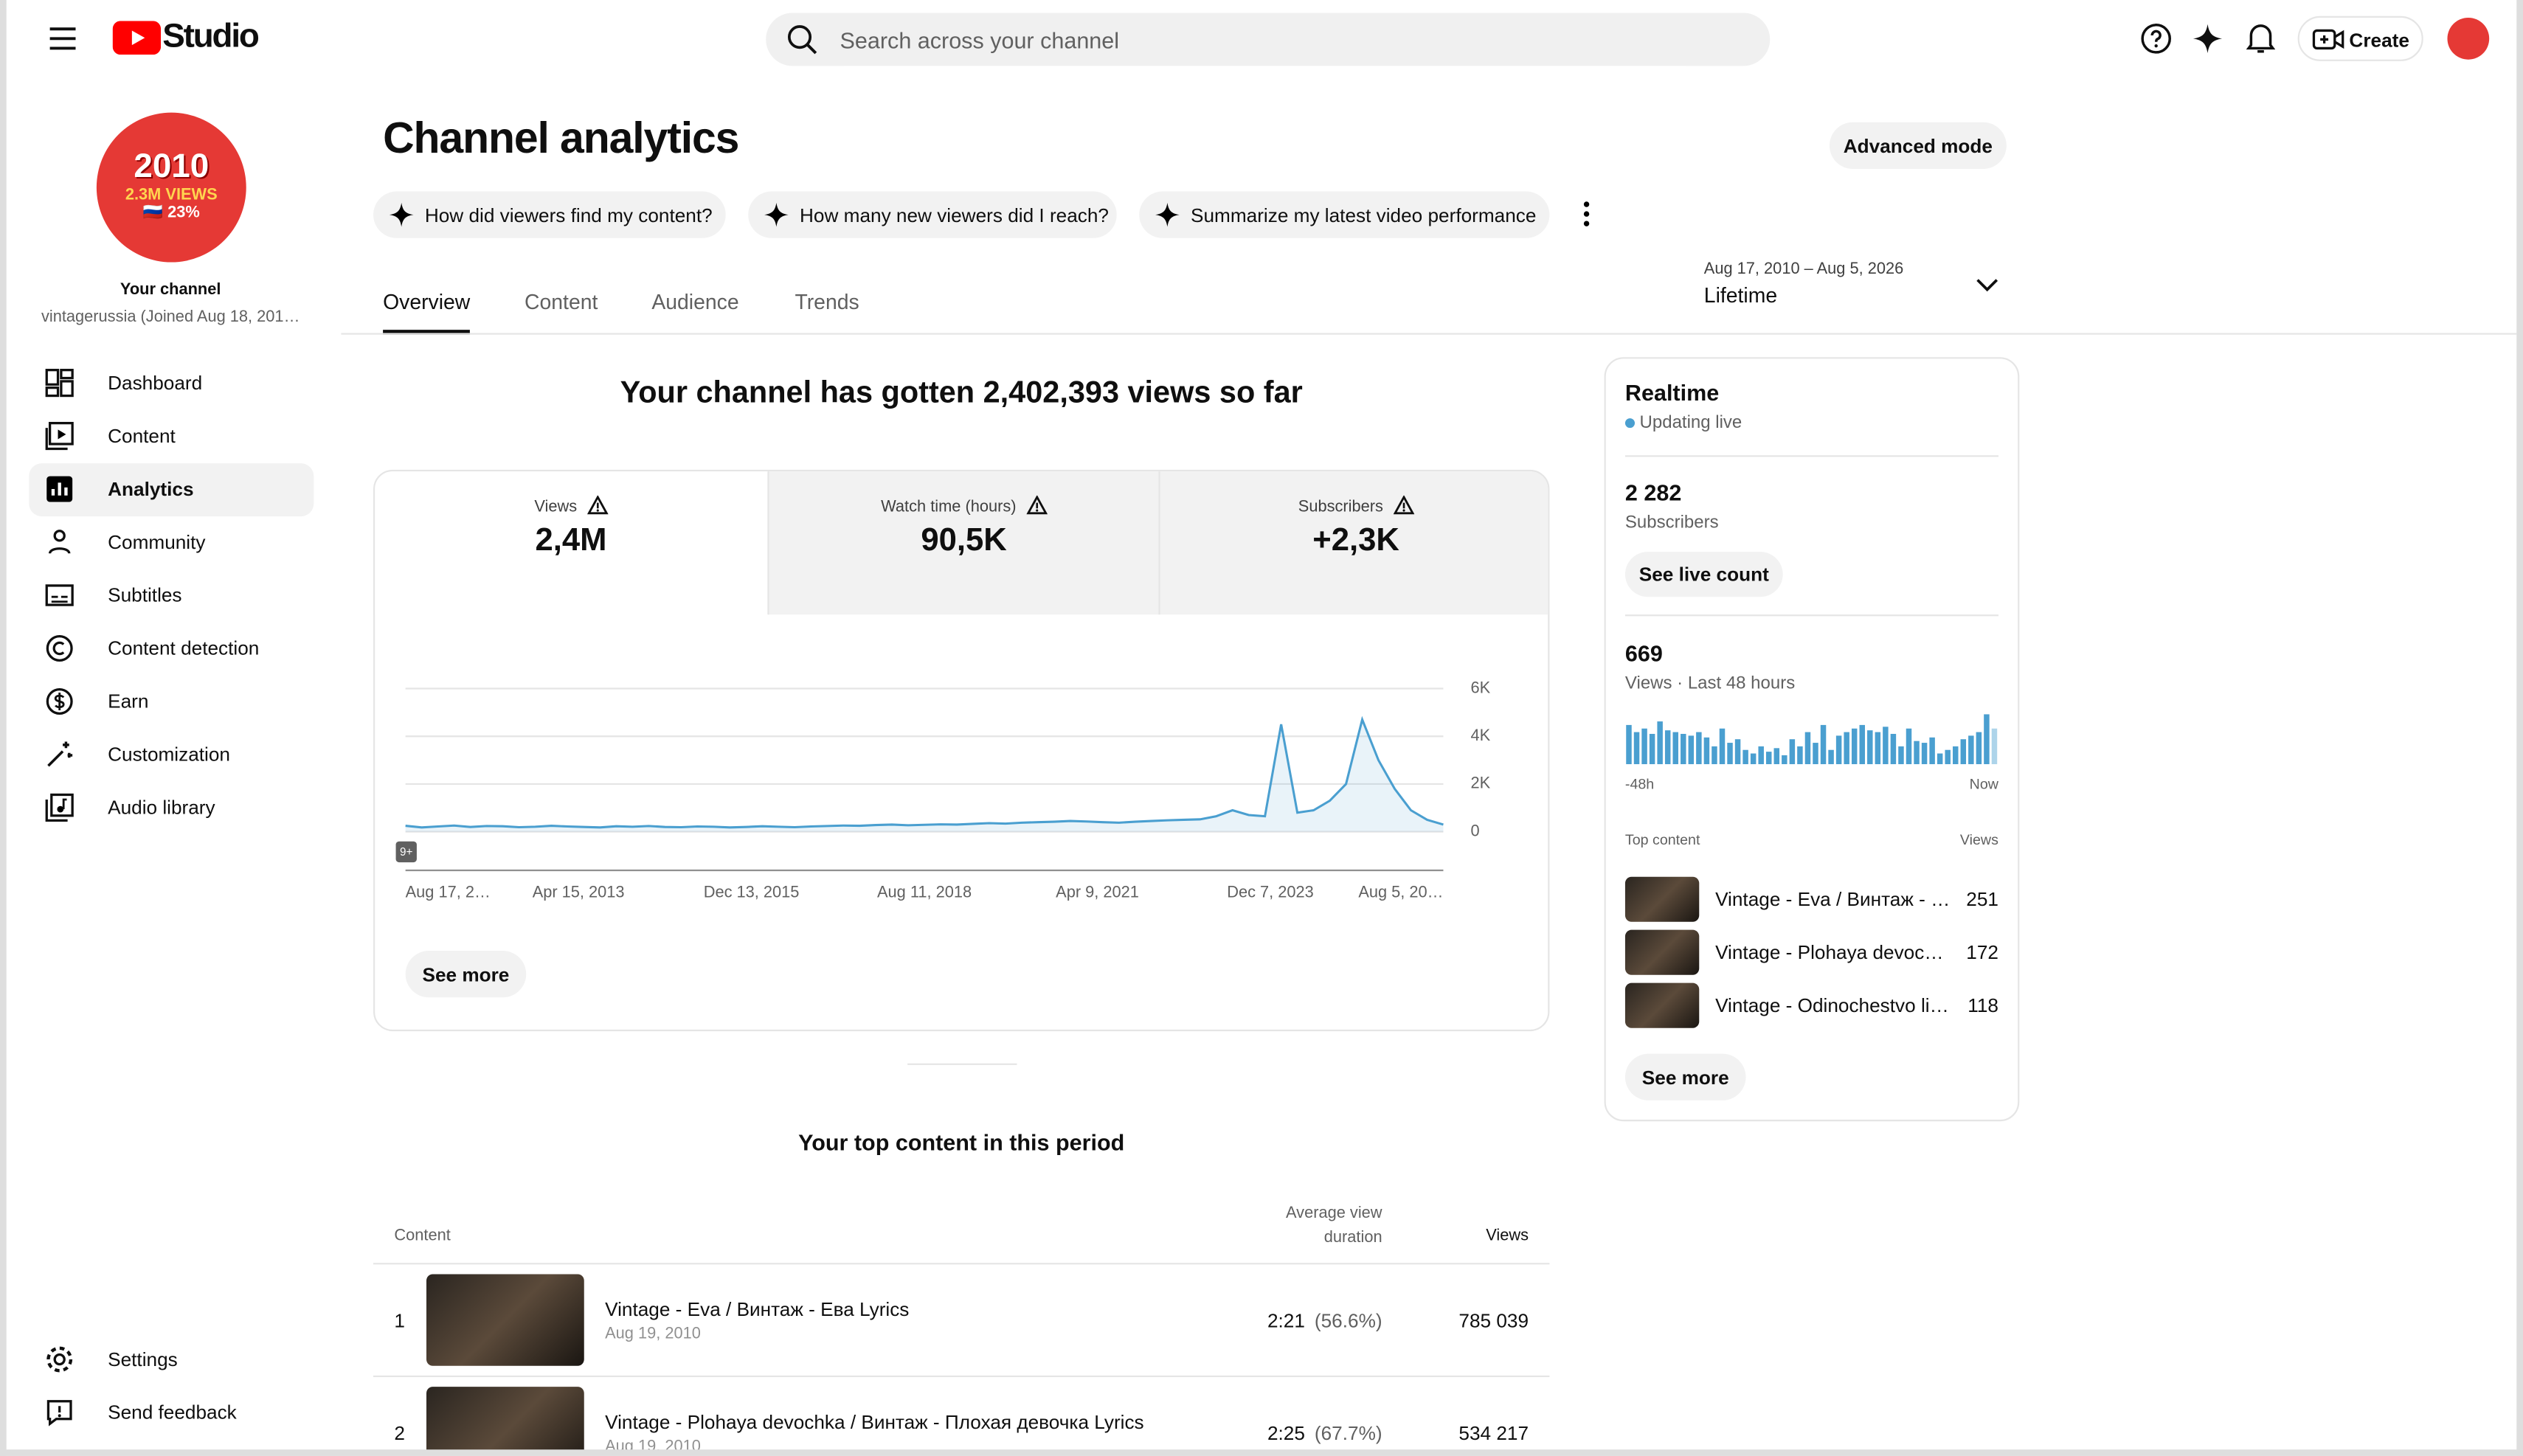 This screenshot has height=1456, width=2523. What do you see at coordinates (145, 595) in the screenshot?
I see `nav-item: Subtitles` at bounding box center [145, 595].